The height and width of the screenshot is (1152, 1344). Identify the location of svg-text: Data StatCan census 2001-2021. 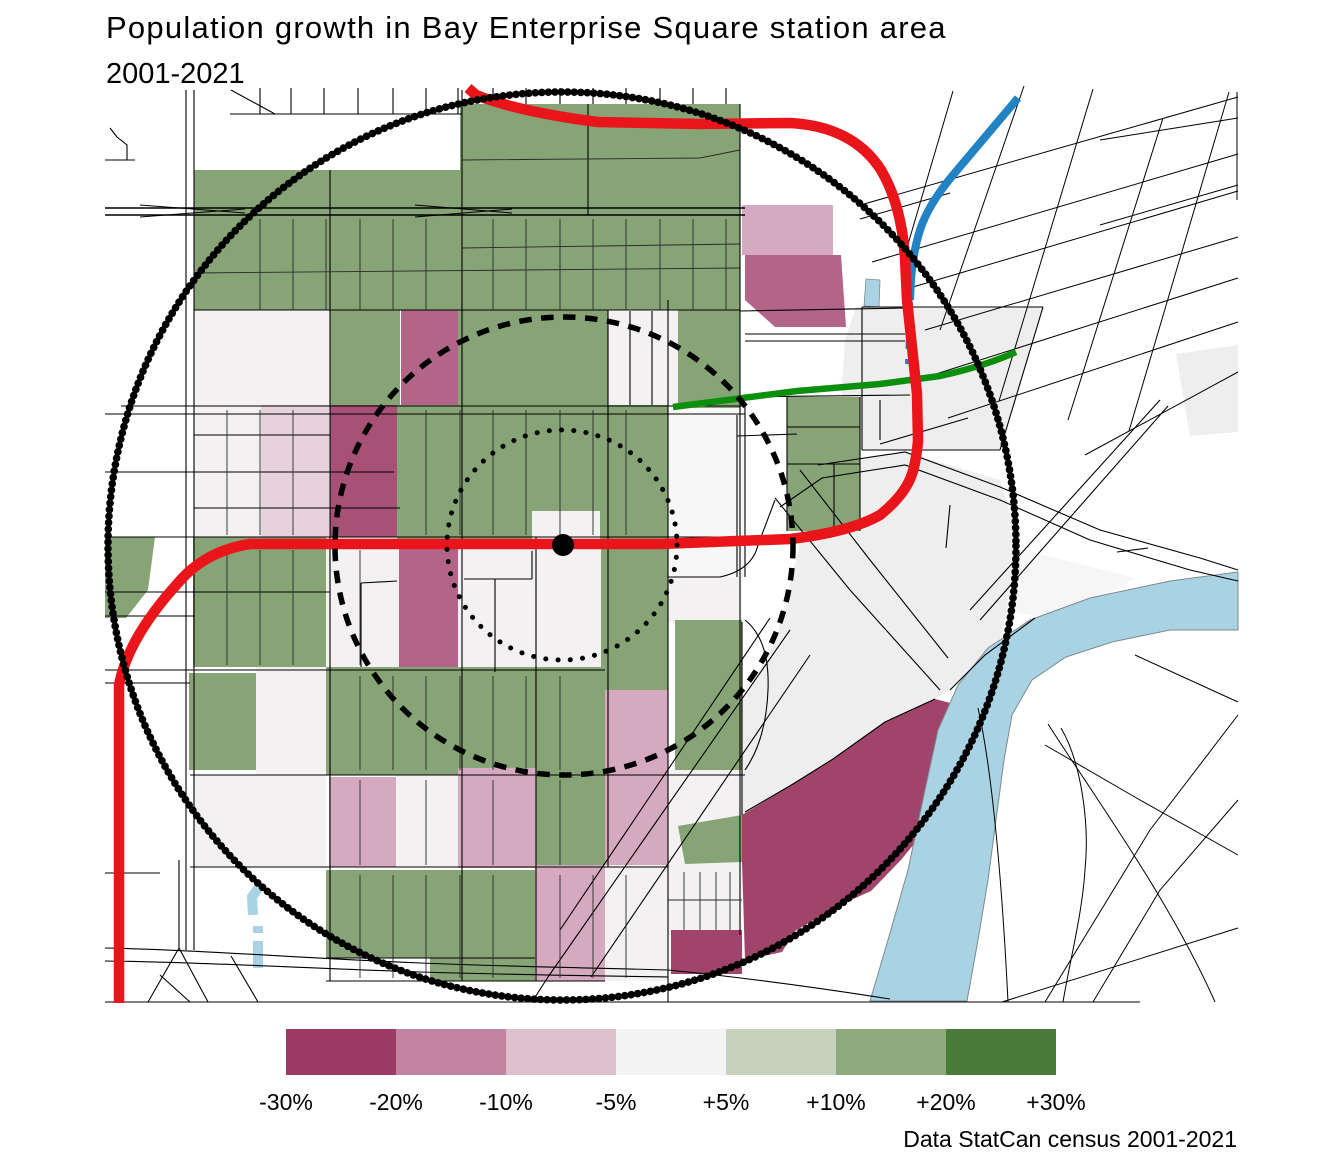
(1070, 1139).